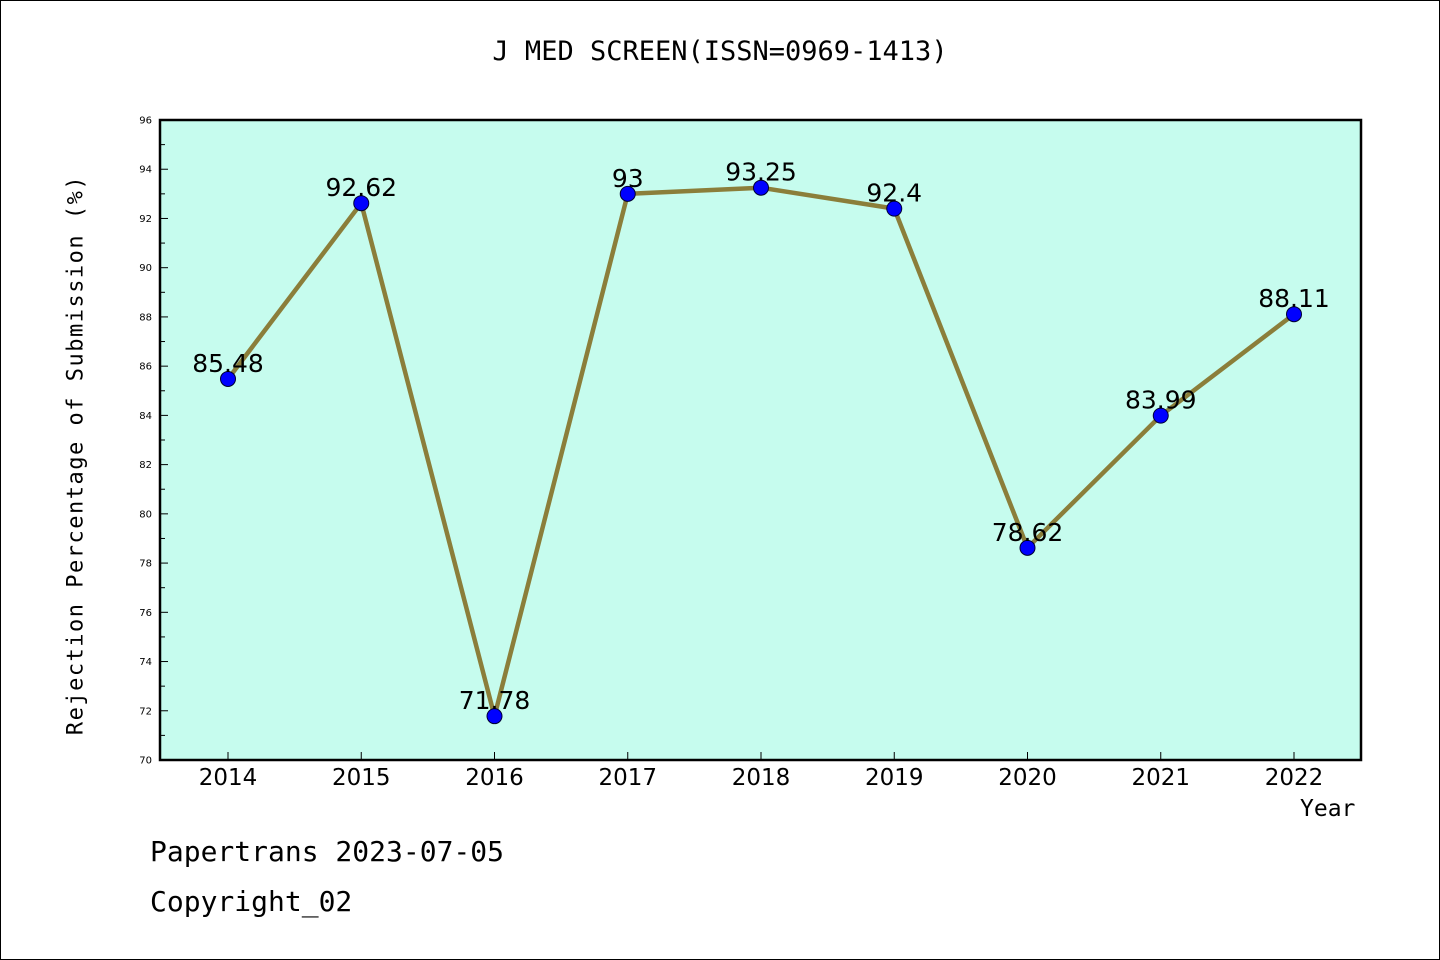  Describe the element at coordinates (361, 778) in the screenshot. I see `x-tick-label: 2015` at that location.